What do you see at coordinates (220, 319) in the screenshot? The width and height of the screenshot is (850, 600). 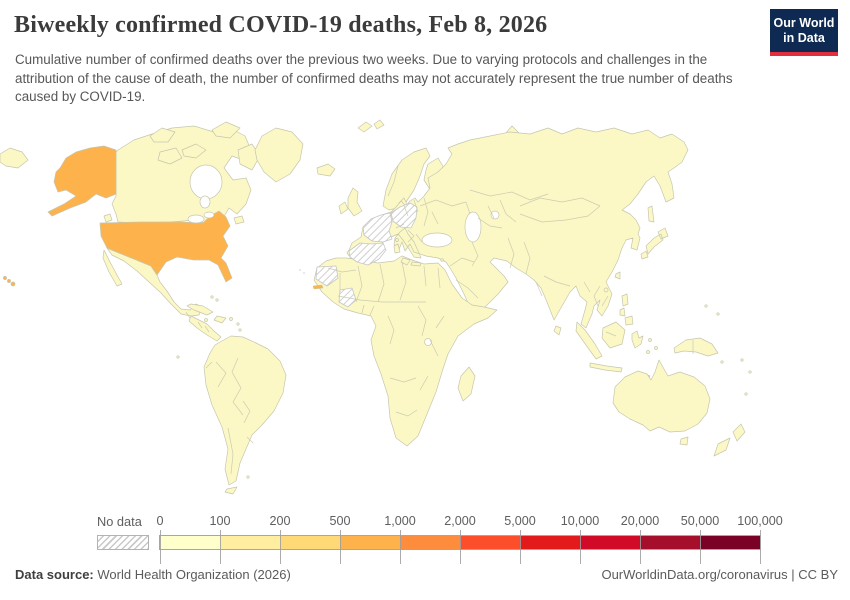 I see `map-region-hispaniola` at bounding box center [220, 319].